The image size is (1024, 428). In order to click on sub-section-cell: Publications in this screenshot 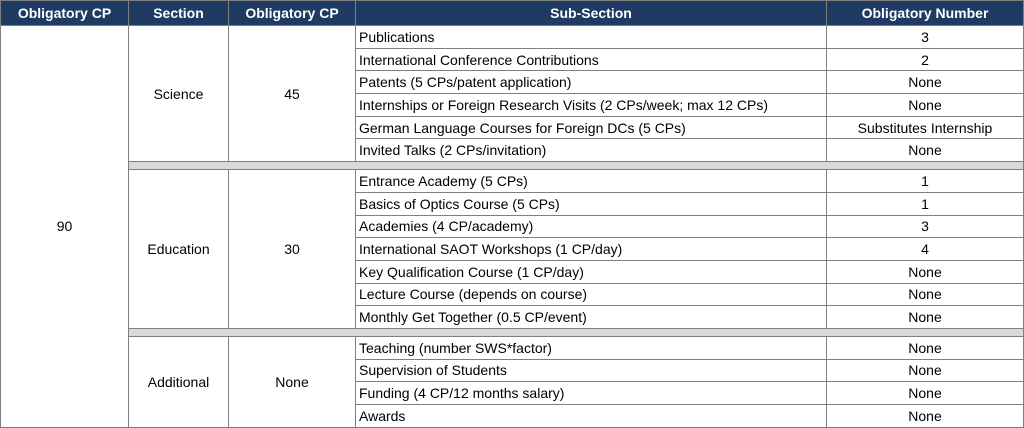, I will do `click(591, 37)`.